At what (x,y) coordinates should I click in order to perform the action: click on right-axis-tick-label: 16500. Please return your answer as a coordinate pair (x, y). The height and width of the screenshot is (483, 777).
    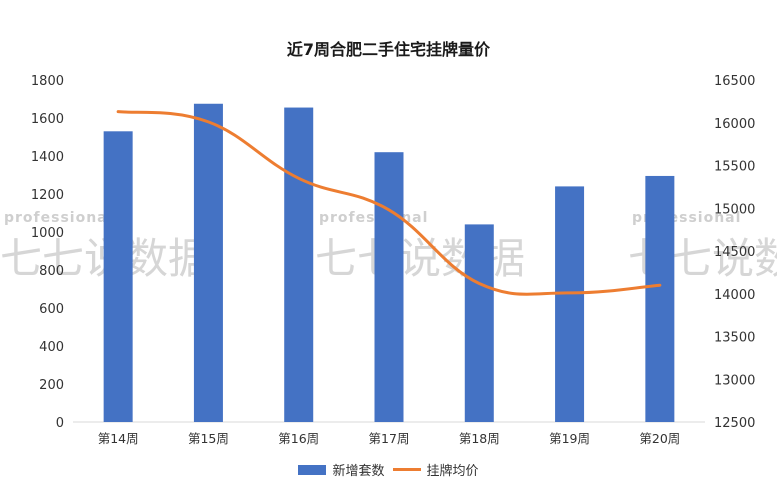
    Looking at the image, I should click on (734, 81).